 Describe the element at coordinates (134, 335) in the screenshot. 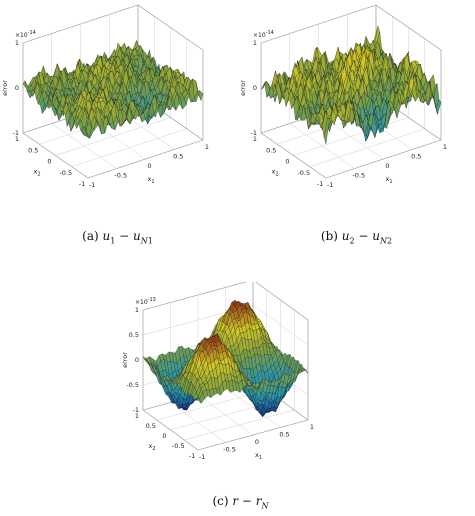

I see `z-tick-label: 0.5` at that location.